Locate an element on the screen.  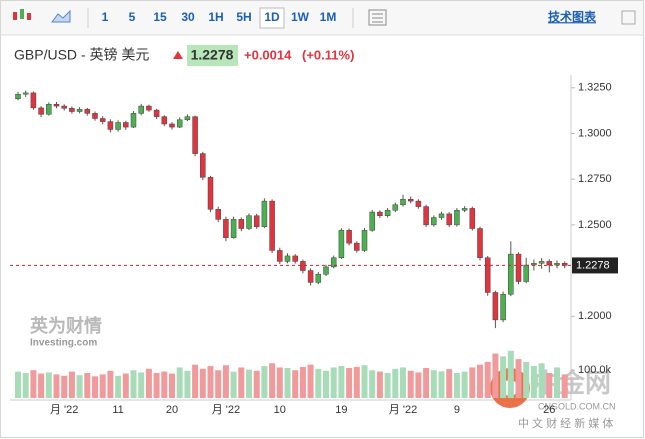
interval-button: 15 is located at coordinates (160, 17).